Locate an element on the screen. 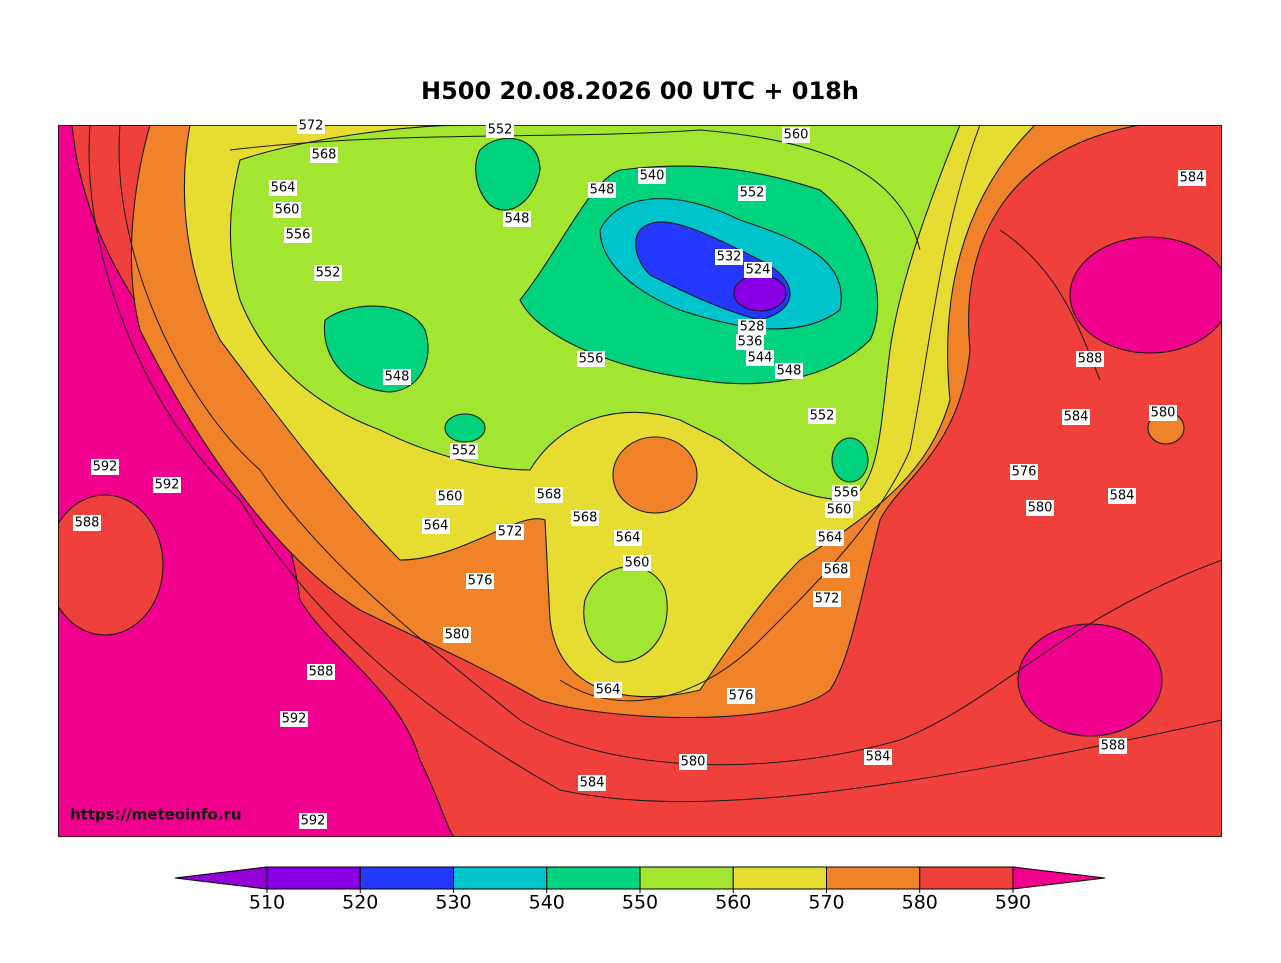 The image size is (1281, 963). colorbar-tick-label: 530 is located at coordinates (453, 903).